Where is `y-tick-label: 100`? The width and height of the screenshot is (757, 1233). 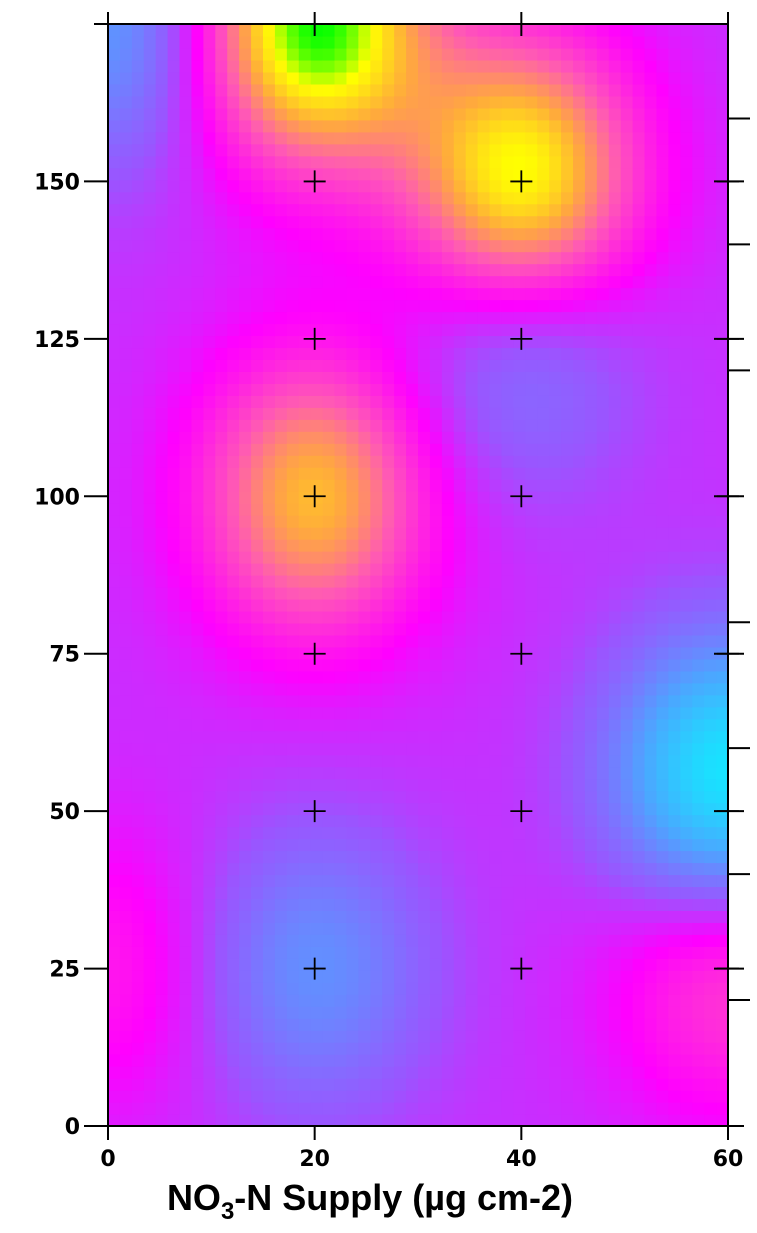 y-tick-label: 100 is located at coordinates (57, 497).